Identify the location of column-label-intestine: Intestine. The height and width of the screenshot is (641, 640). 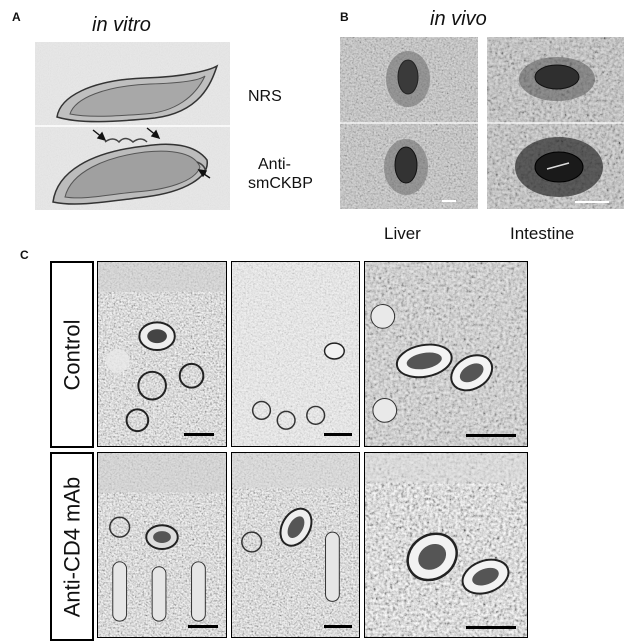
(542, 233).